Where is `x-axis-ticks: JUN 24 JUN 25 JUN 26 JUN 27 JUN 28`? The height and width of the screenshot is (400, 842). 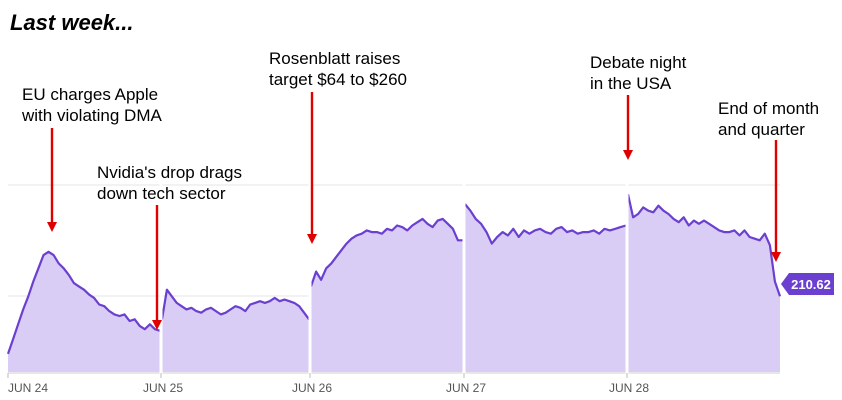
x-axis-ticks: JUN 24 JUN 25 JUN 26 JUN 27 JUN 28 is located at coordinates (328, 384).